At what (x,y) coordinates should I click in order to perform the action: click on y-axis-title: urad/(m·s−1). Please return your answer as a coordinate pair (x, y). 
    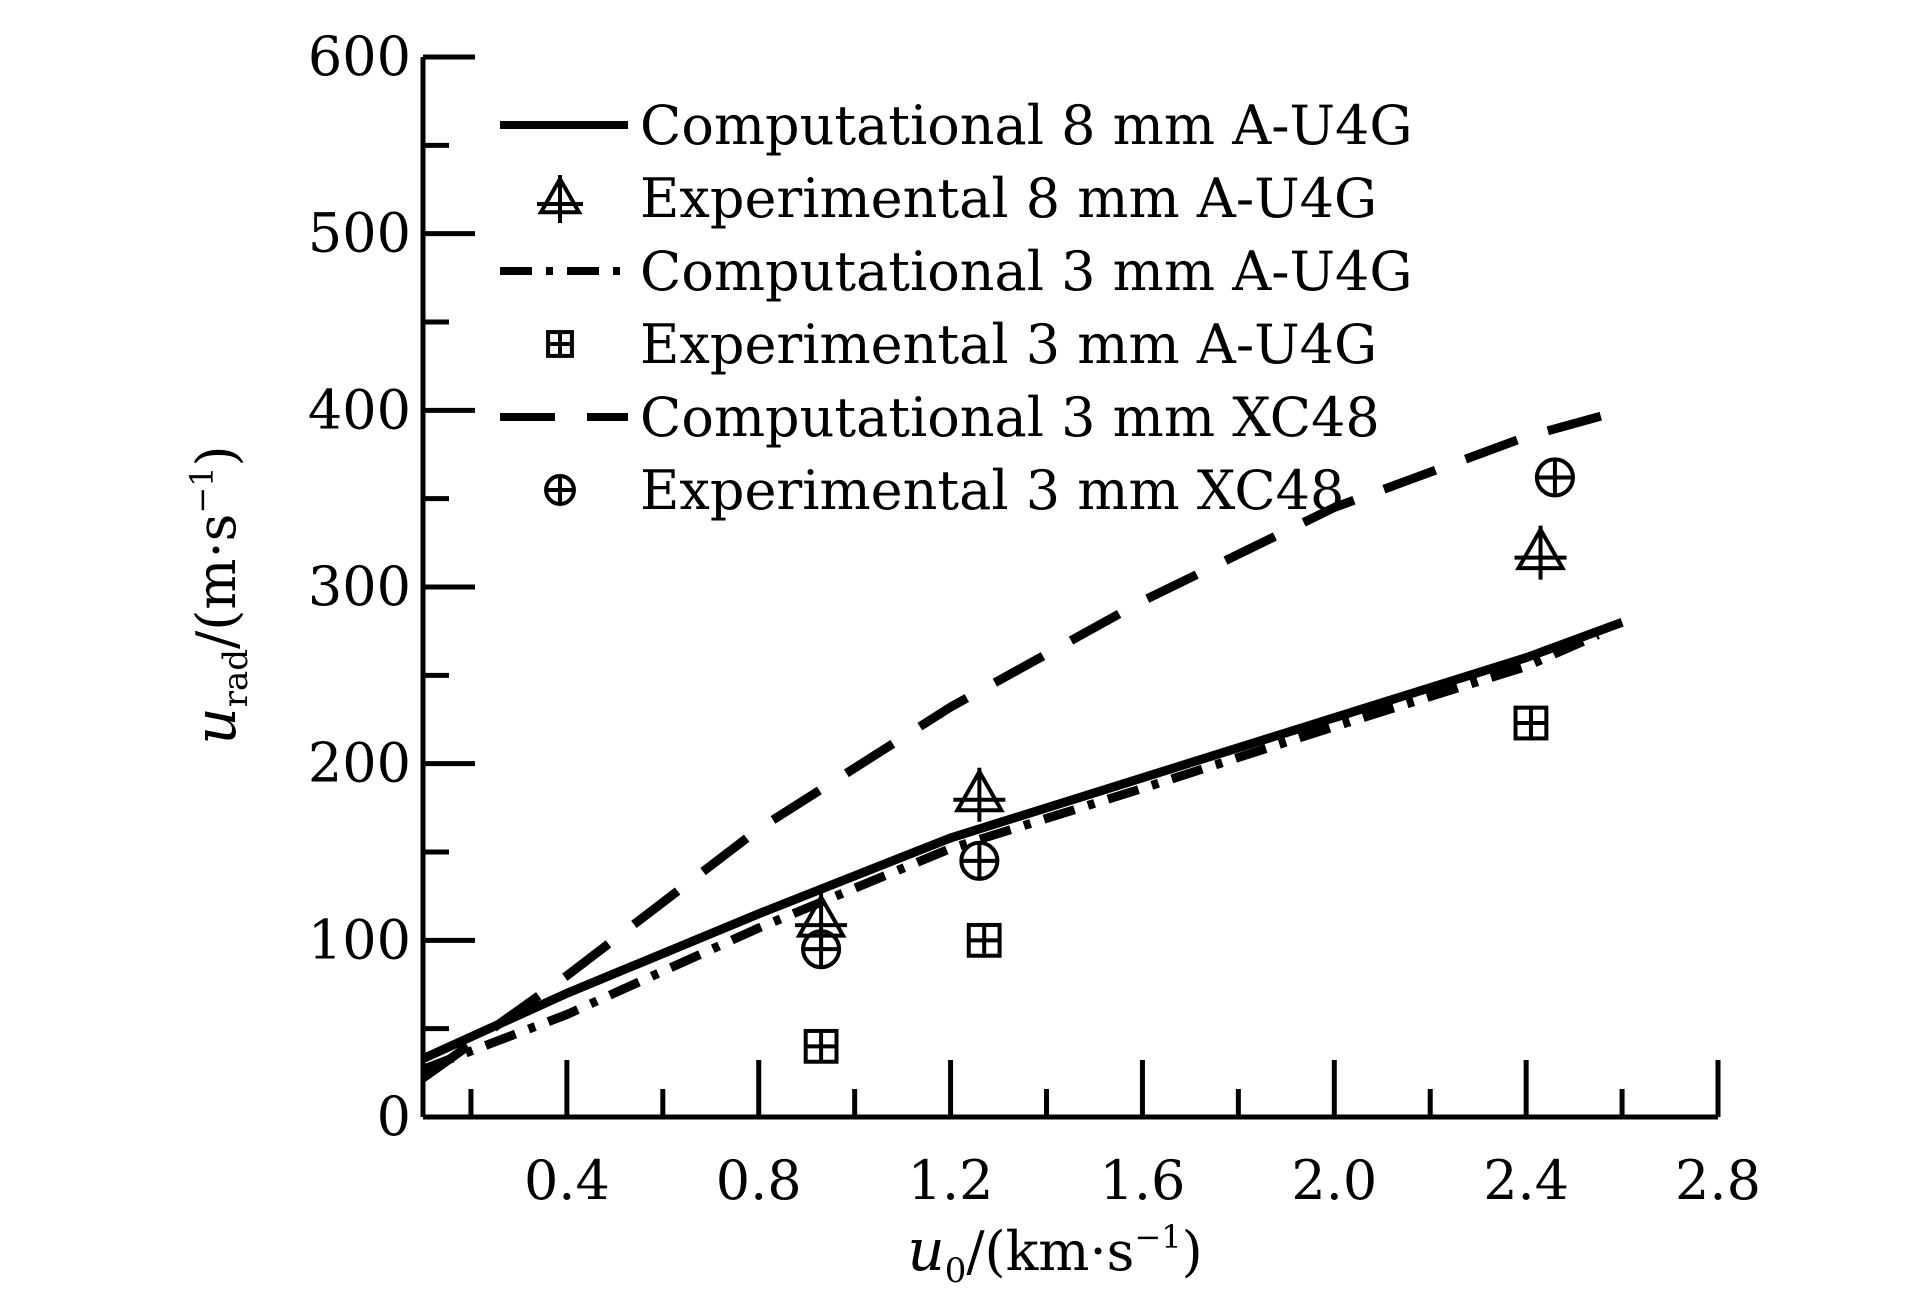
    Looking at the image, I should click on (218, 594).